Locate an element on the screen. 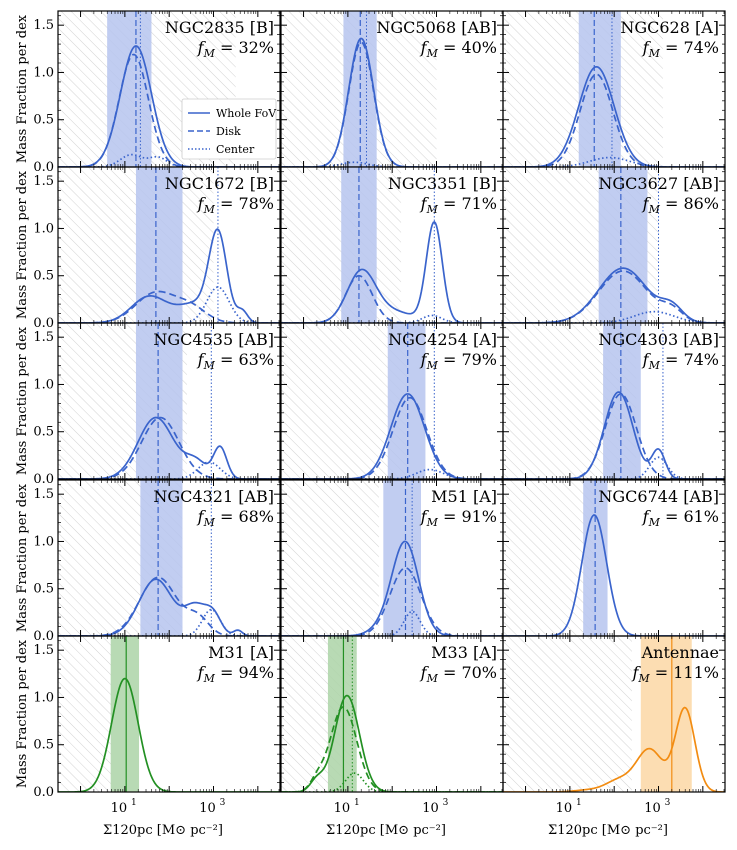 This screenshot has height=850, width=737. panel-1: NGC5068 [AB]fM = 40% is located at coordinates (392, 89).